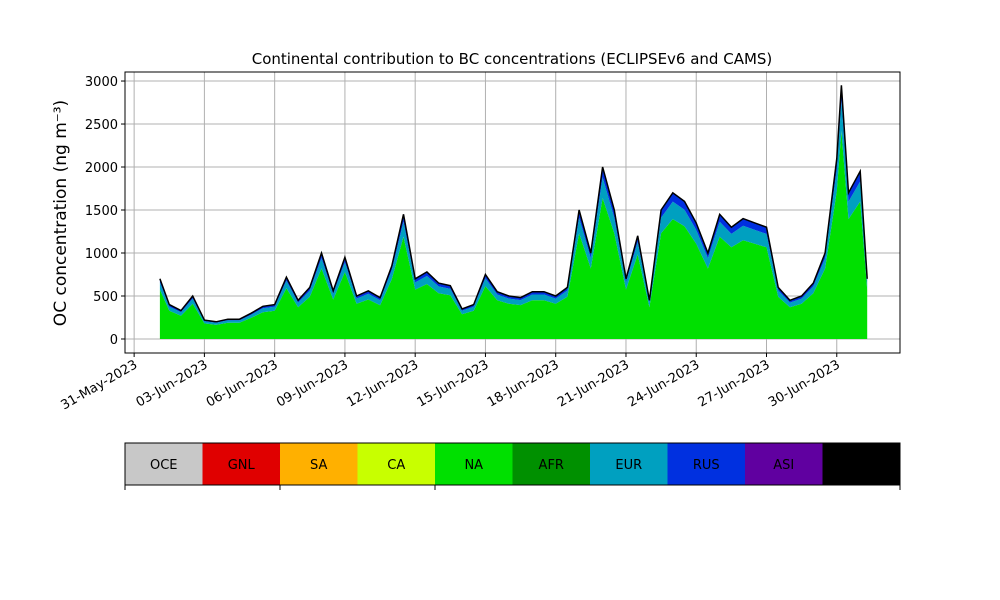 This screenshot has width=1000, height=600. What do you see at coordinates (101, 168) in the screenshot?
I see `y-tick-label: 2000` at bounding box center [101, 168].